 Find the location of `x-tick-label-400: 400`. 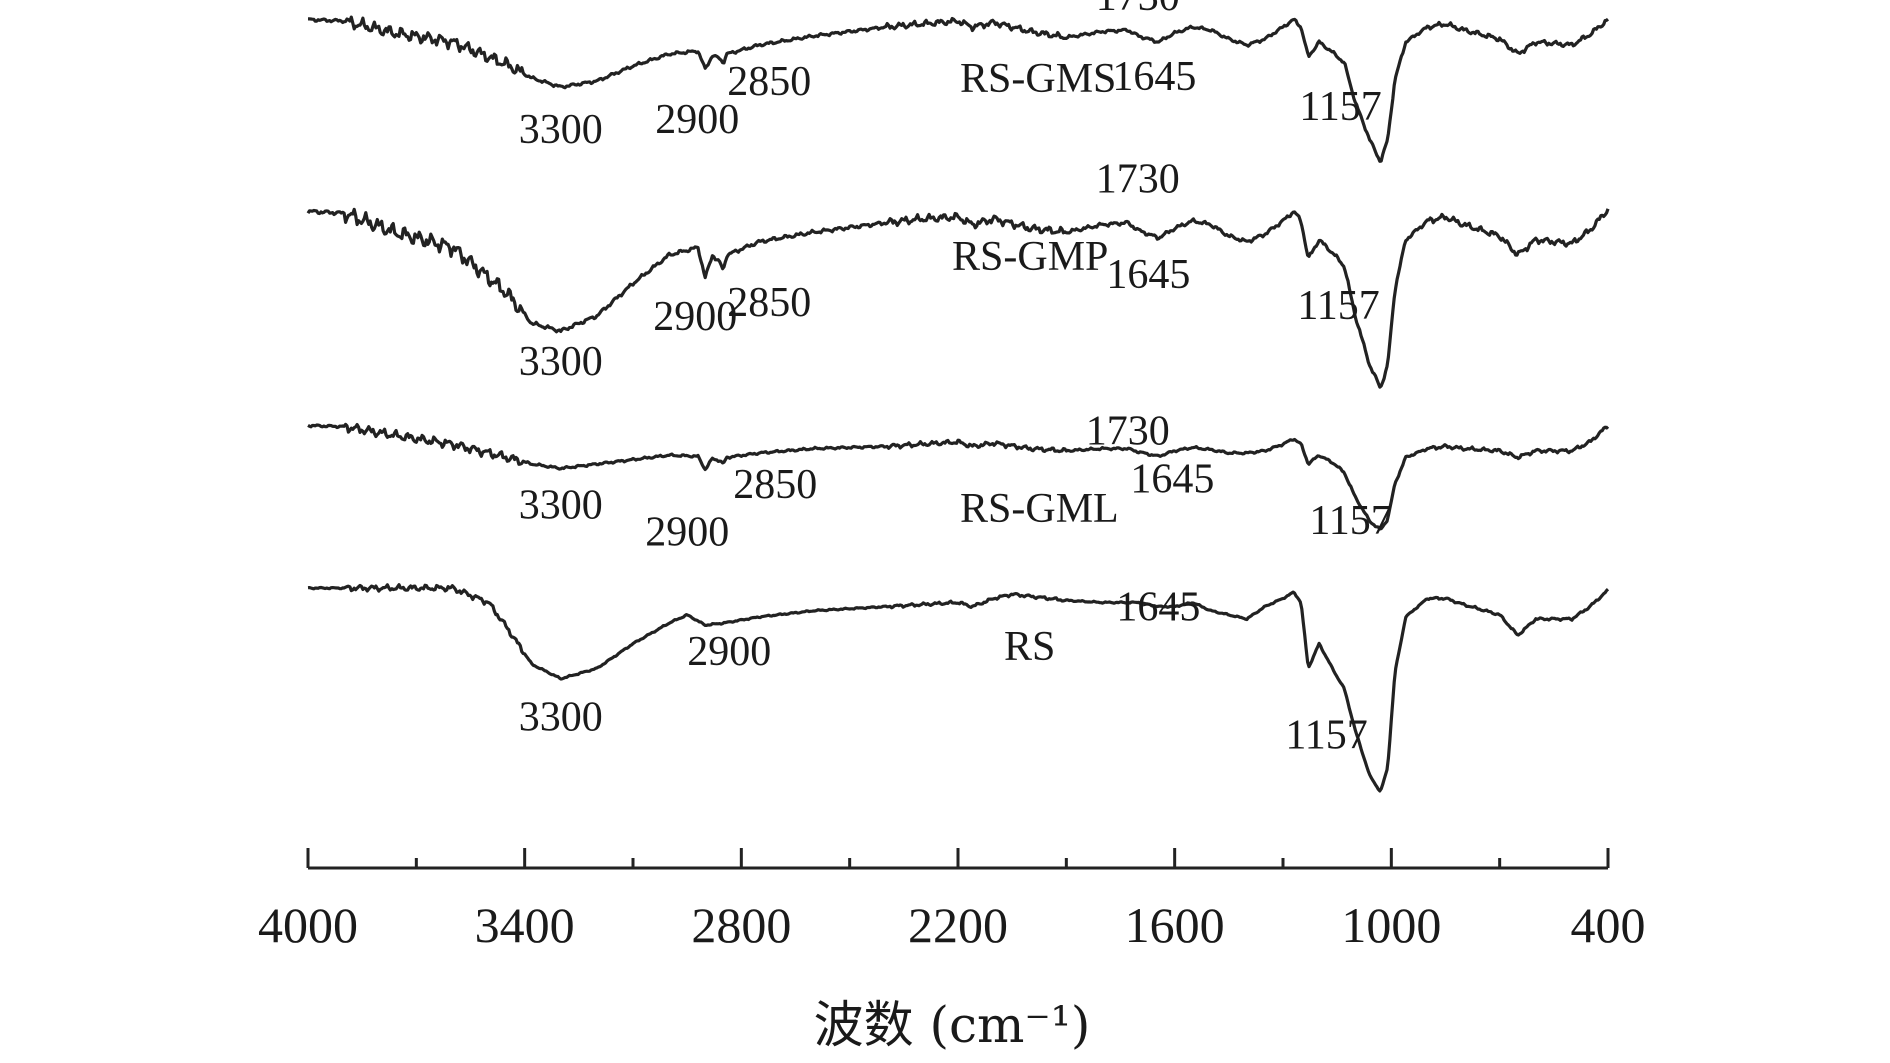

x-tick-label-400: 400 is located at coordinates (1608, 925).